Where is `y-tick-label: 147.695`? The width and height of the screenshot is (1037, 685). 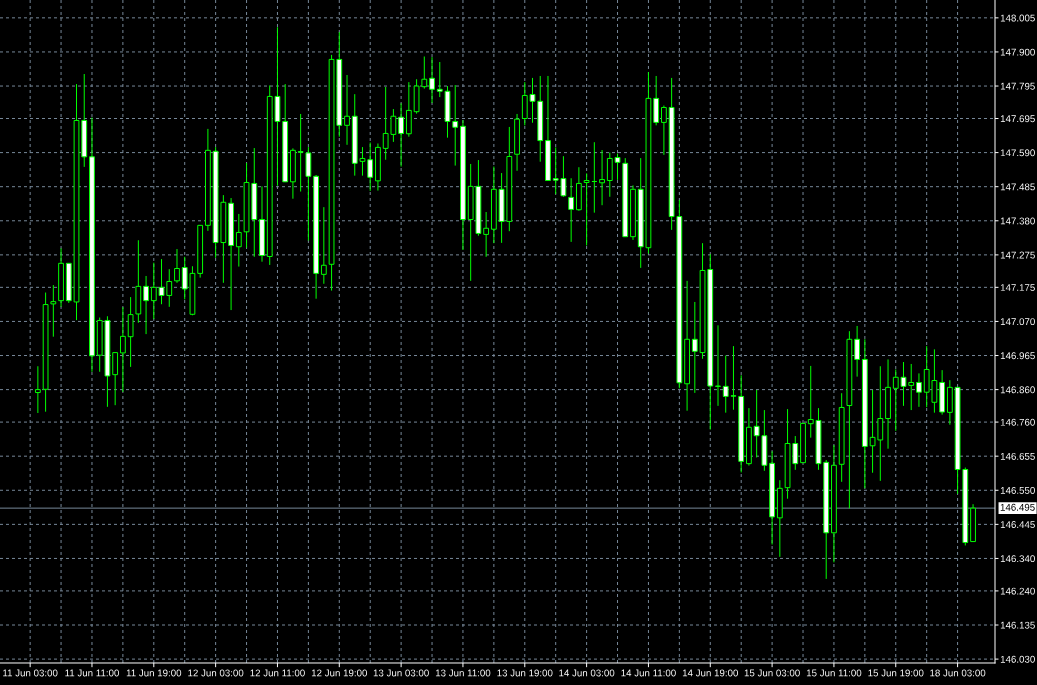 y-tick-label: 147.695 is located at coordinates (1017, 119).